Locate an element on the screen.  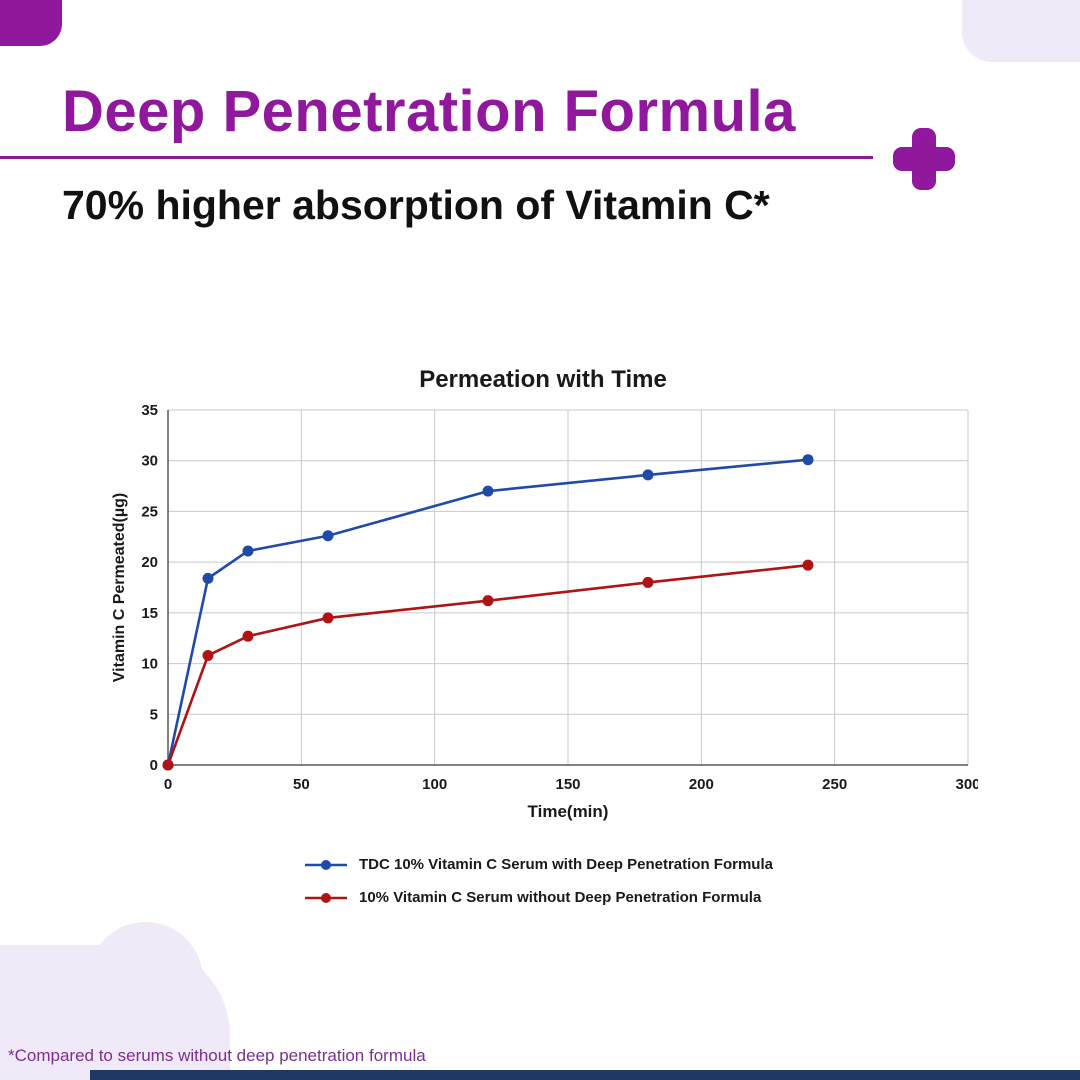
y-tick-label: 5 is located at coordinates (154, 714).